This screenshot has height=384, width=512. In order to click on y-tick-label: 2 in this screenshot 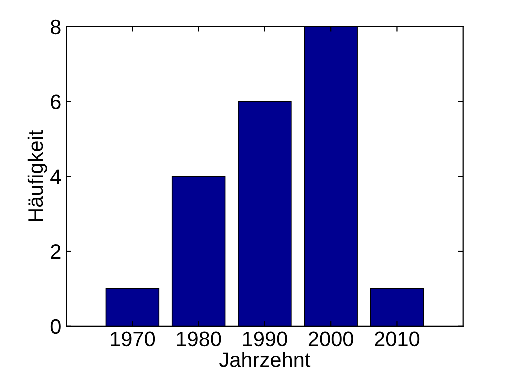, I will do `click(56, 252)`.